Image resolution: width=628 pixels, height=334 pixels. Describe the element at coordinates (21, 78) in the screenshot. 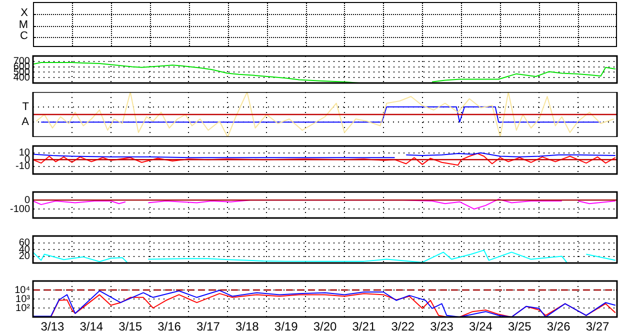

I see `y-tick-label: 400` at that location.